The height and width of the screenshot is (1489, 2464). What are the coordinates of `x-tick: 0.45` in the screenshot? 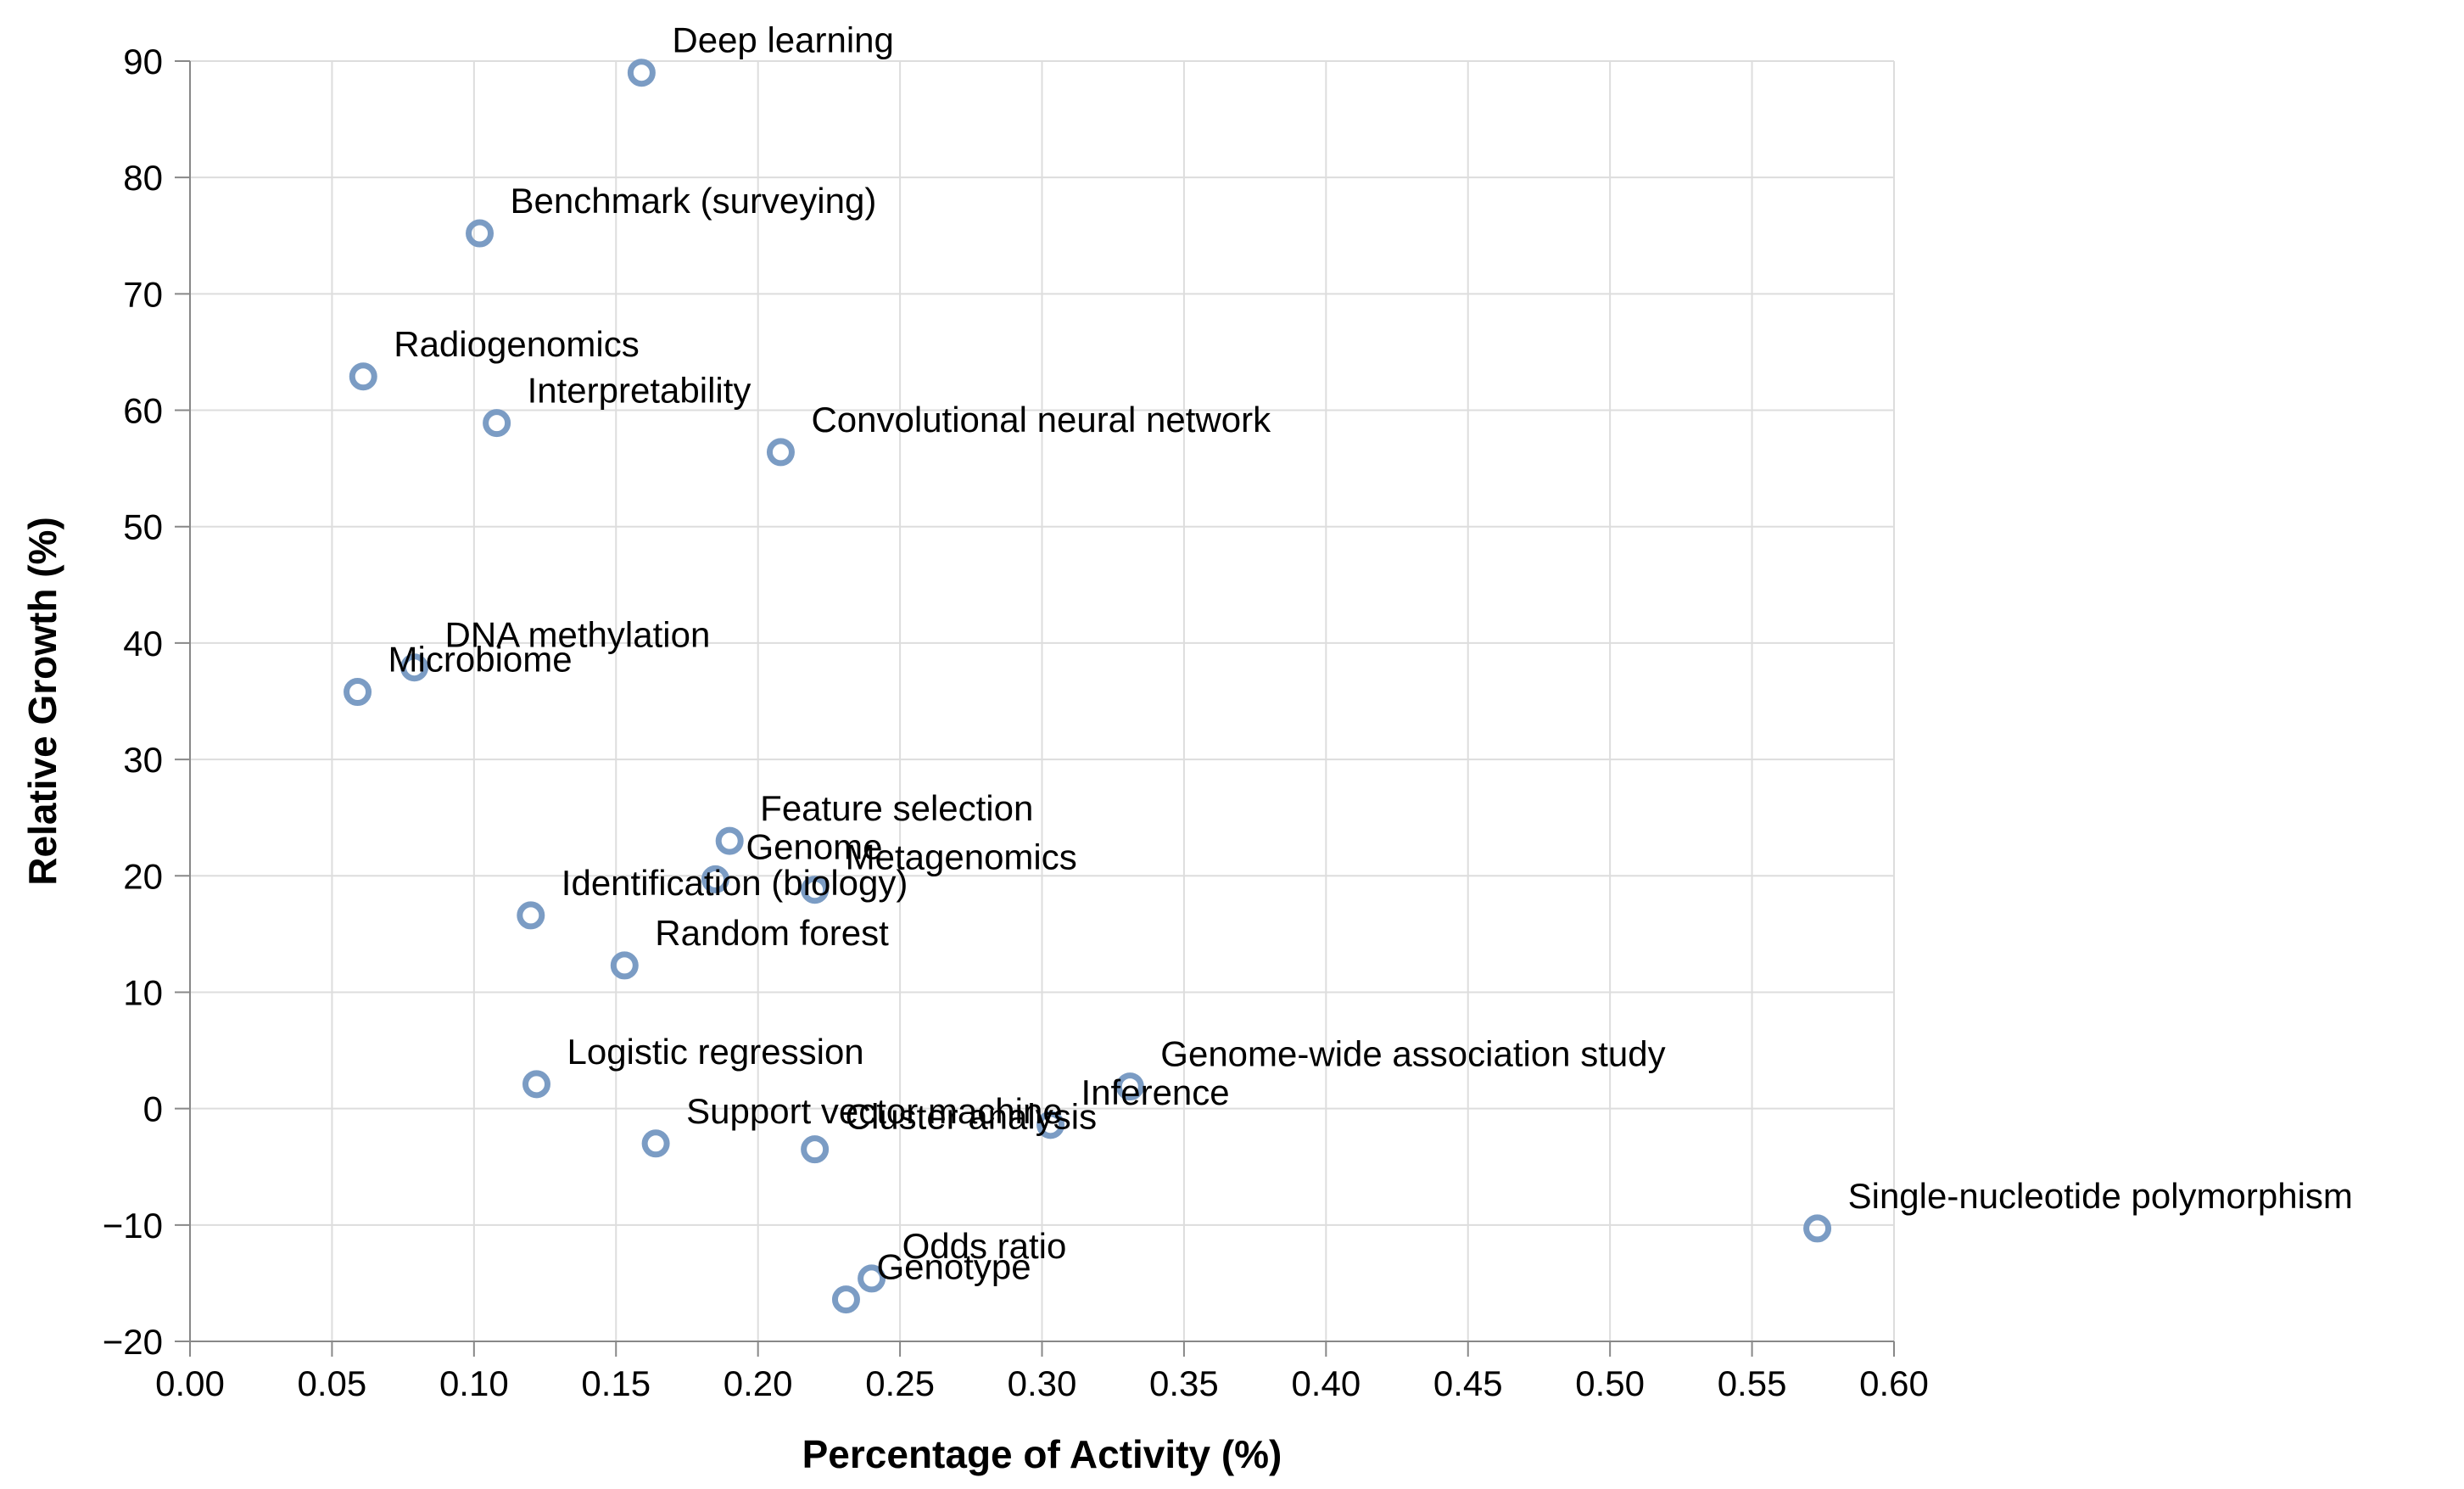 It's located at (1468, 1372).